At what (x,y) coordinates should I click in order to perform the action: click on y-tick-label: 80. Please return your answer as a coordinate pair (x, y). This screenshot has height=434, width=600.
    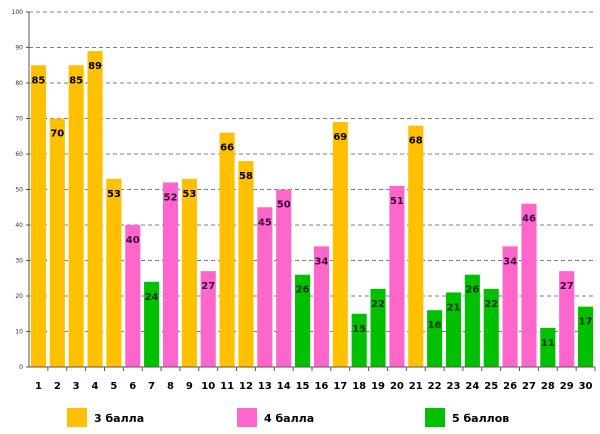
    Looking at the image, I should click on (19, 83).